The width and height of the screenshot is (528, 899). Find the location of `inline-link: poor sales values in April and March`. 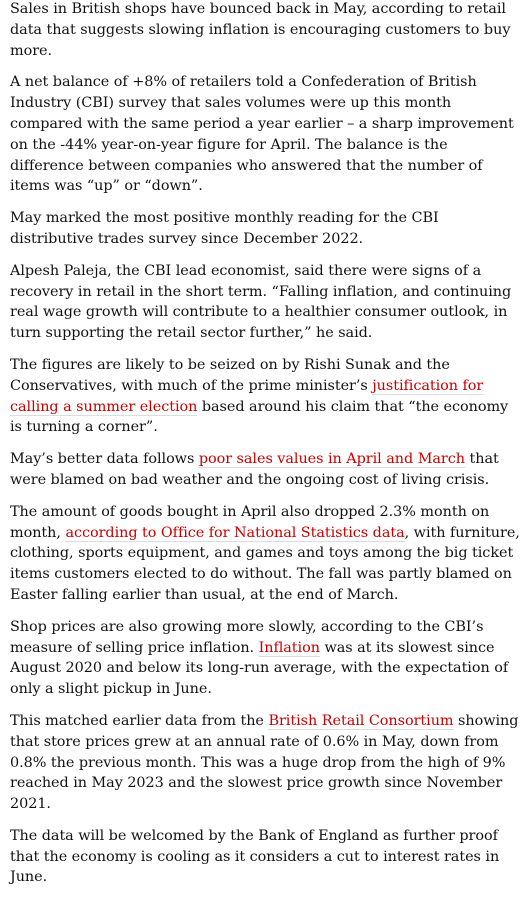

inline-link: poor sales values in April and March is located at coordinates (331, 460).